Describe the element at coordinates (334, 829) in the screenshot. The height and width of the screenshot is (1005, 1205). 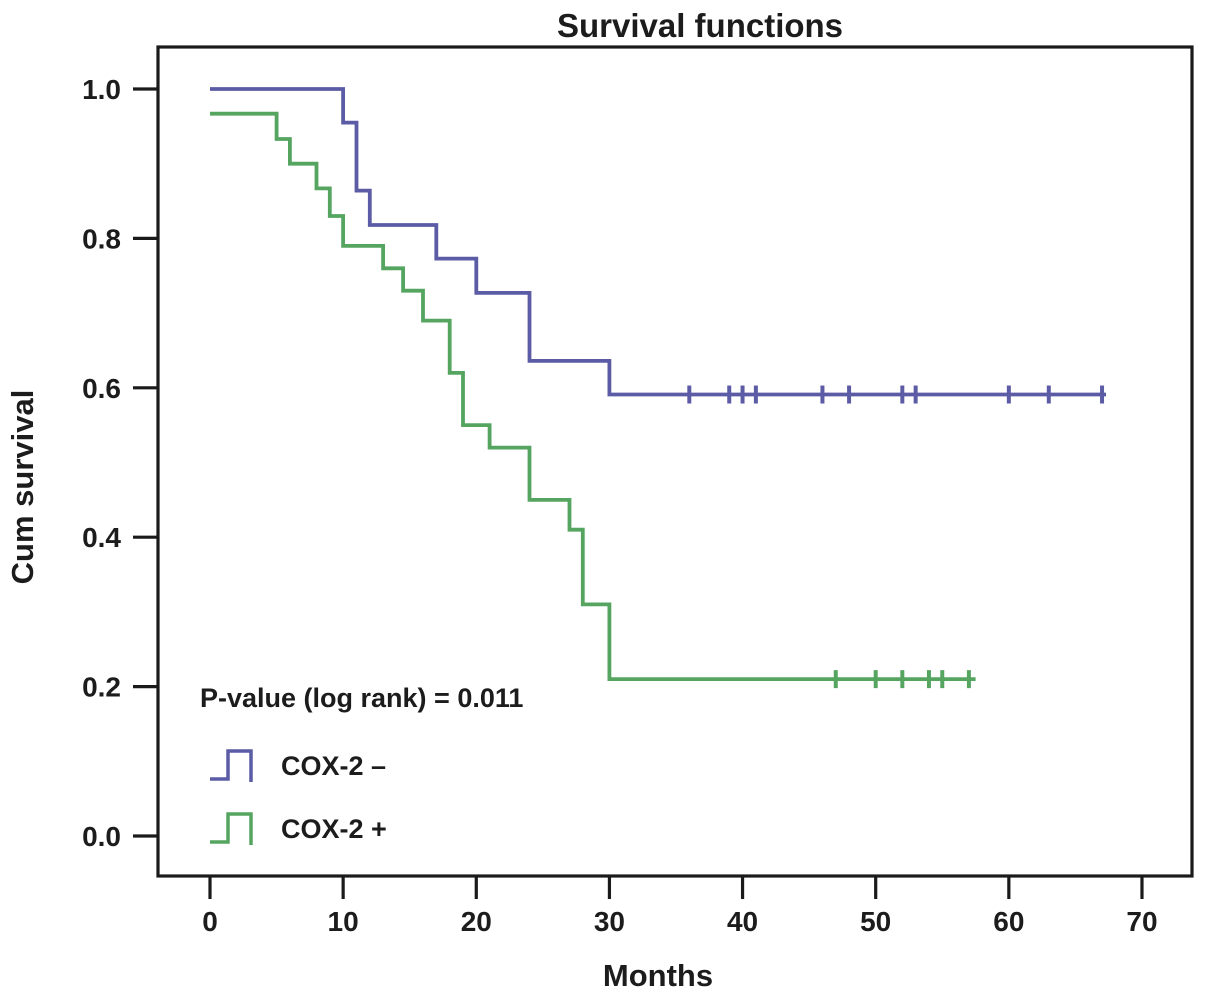
I see `legend-label-cox2-positive: COX-2 +` at that location.